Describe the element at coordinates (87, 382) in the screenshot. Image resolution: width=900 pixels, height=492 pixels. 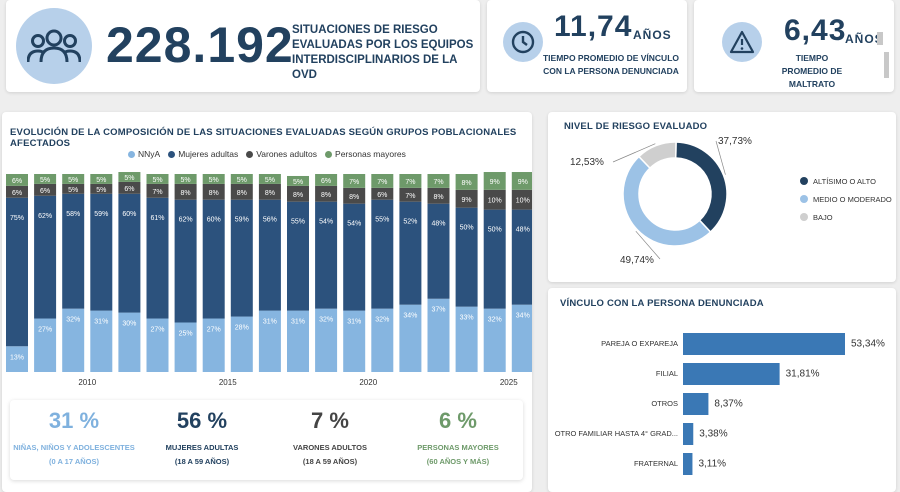
I see `x-tick-label: 2010` at that location.